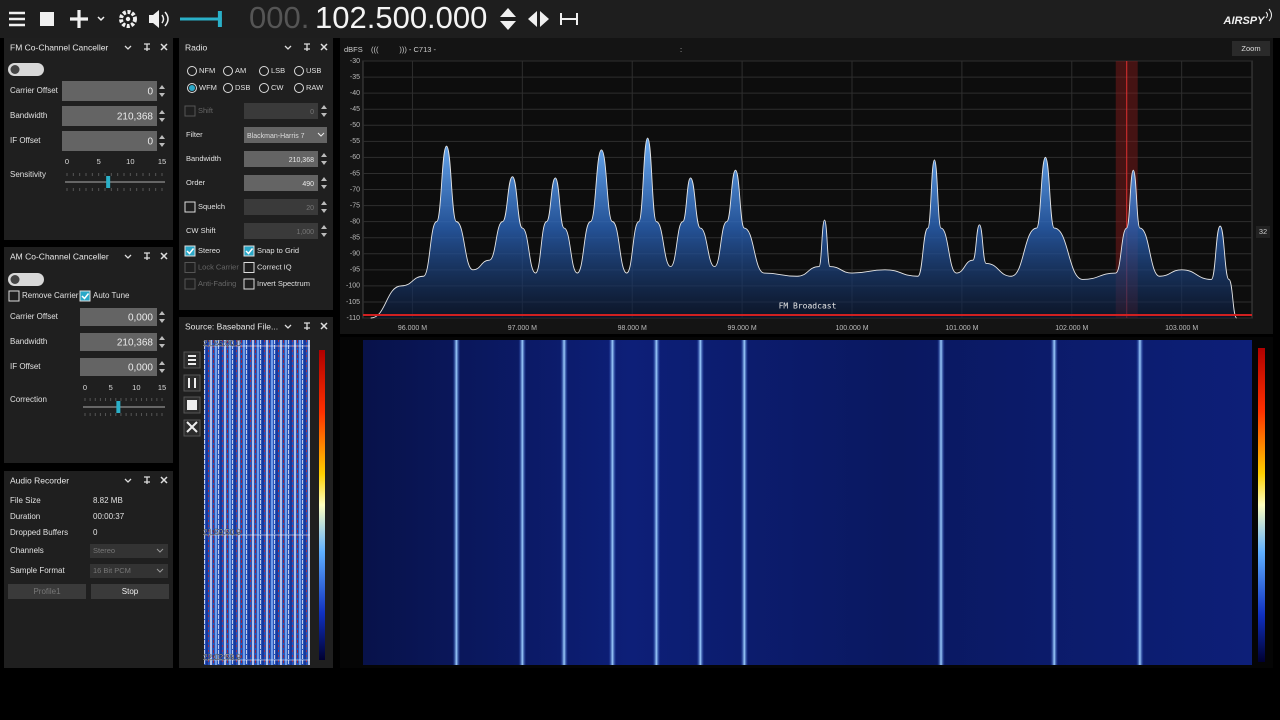 The height and width of the screenshot is (720, 1280). What do you see at coordinates (211, 206) in the screenshot?
I see `field-label: Squelch` at bounding box center [211, 206].